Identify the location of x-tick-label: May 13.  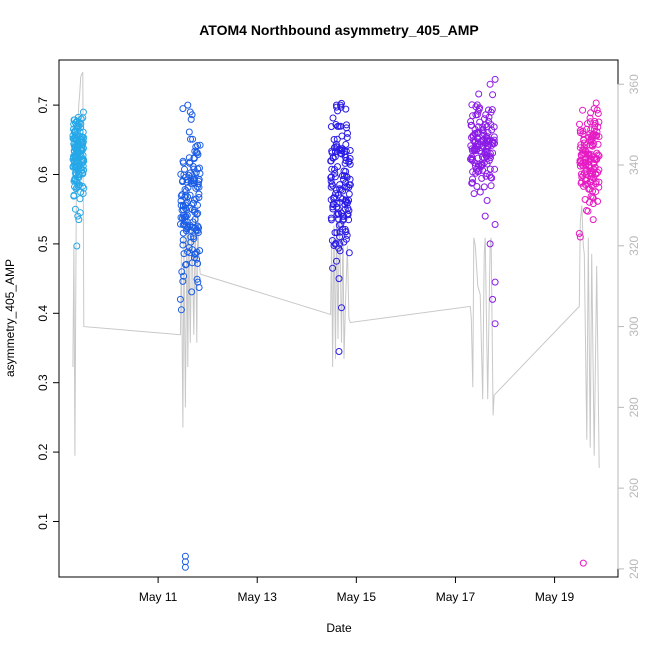
(258, 597).